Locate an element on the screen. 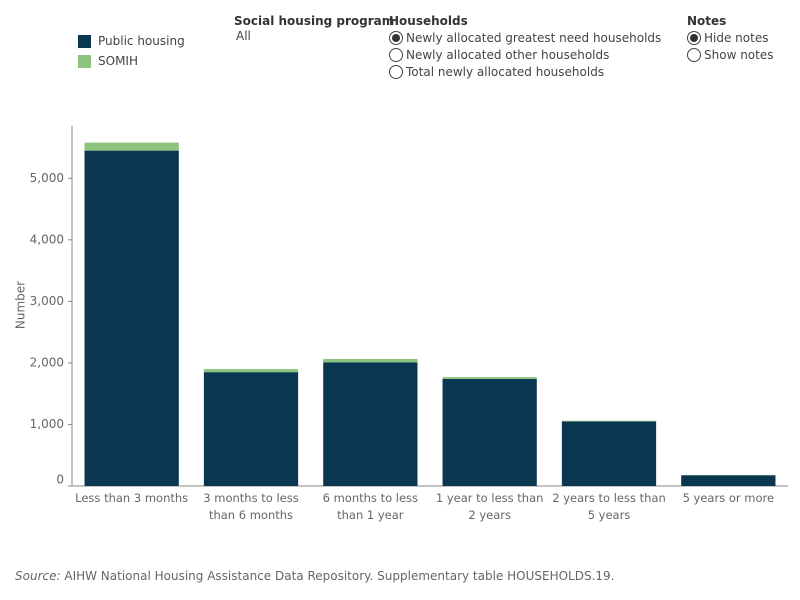  y-tick-label: 2,000 is located at coordinates (47, 362).